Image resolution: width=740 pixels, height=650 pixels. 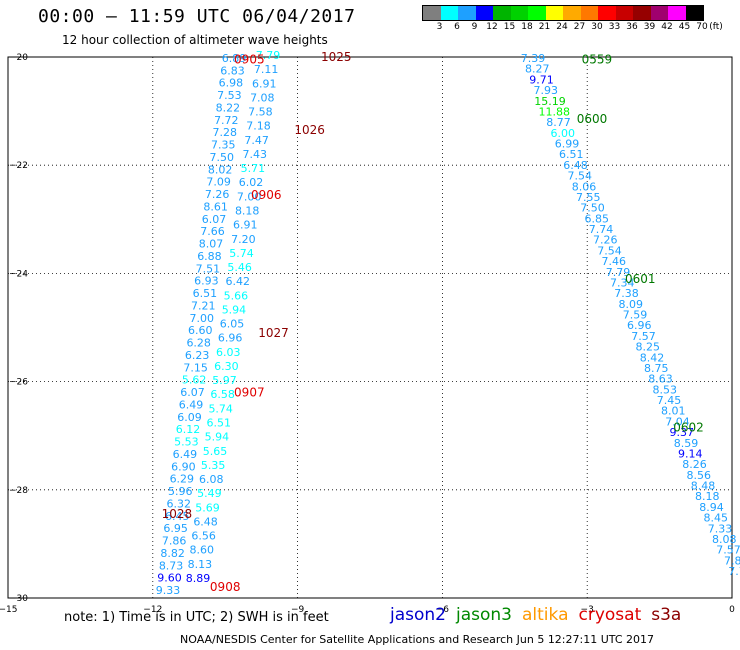 What do you see at coordinates (418, 615) in the screenshot?
I see `legend-item-jason2: jason2` at bounding box center [418, 615].